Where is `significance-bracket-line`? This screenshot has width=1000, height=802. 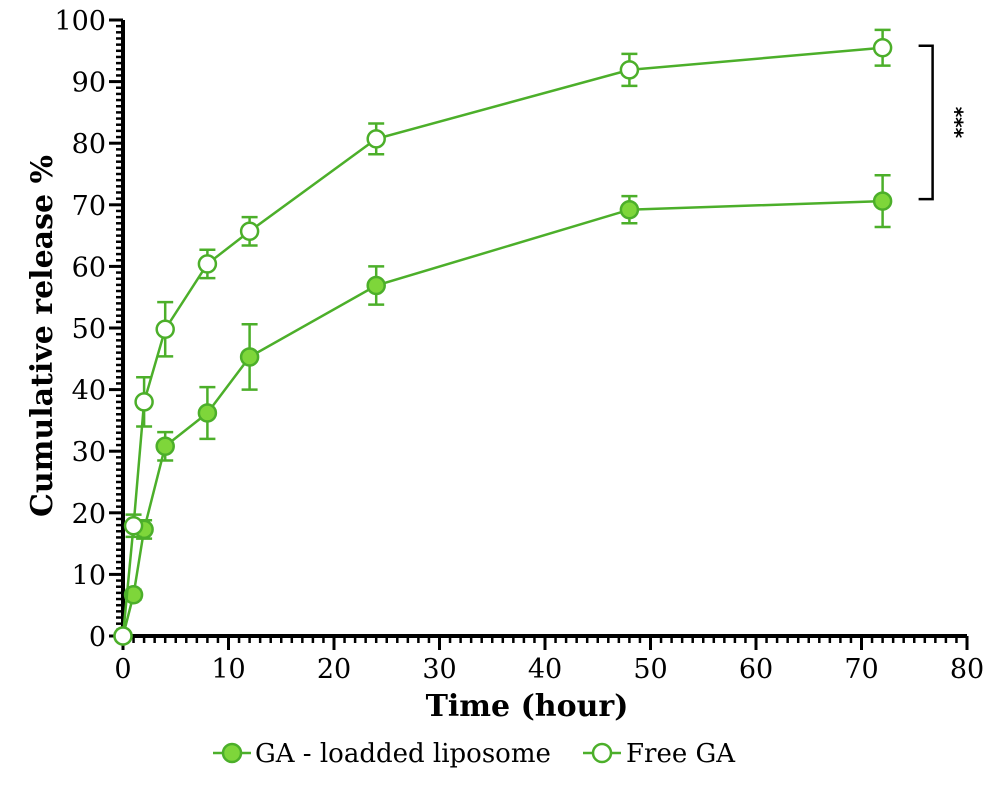
significance-bracket-line is located at coordinates (926, 122).